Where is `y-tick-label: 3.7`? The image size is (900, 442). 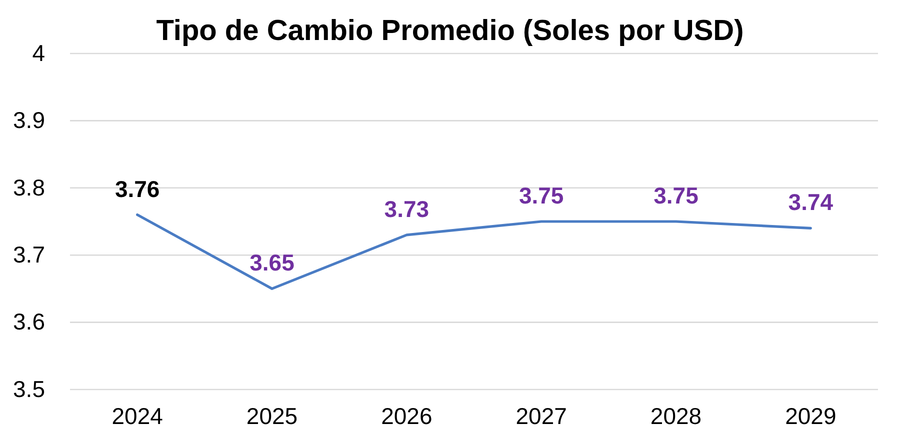 y-tick-label: 3.7 is located at coordinates (29, 254).